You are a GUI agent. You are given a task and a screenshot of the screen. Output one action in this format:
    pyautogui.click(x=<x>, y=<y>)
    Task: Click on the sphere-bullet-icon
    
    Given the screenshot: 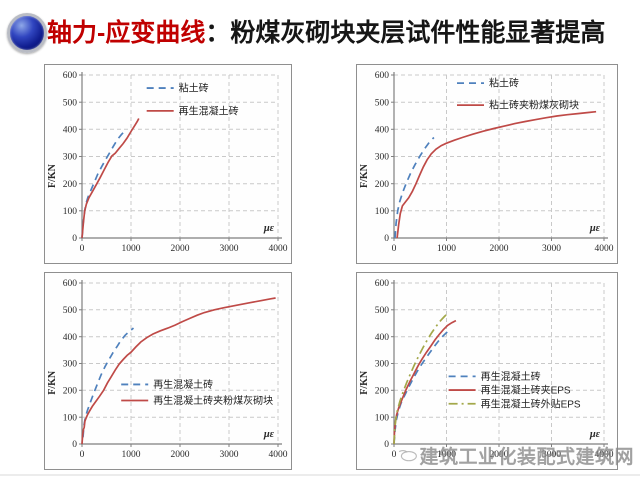 What is the action you would take?
    pyautogui.click(x=27, y=33)
    